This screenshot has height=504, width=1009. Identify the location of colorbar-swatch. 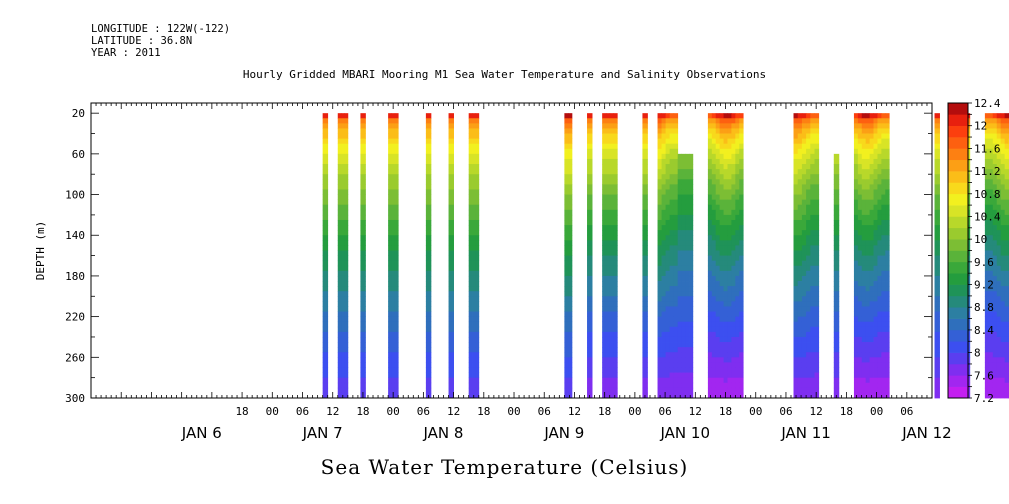
(958, 131).